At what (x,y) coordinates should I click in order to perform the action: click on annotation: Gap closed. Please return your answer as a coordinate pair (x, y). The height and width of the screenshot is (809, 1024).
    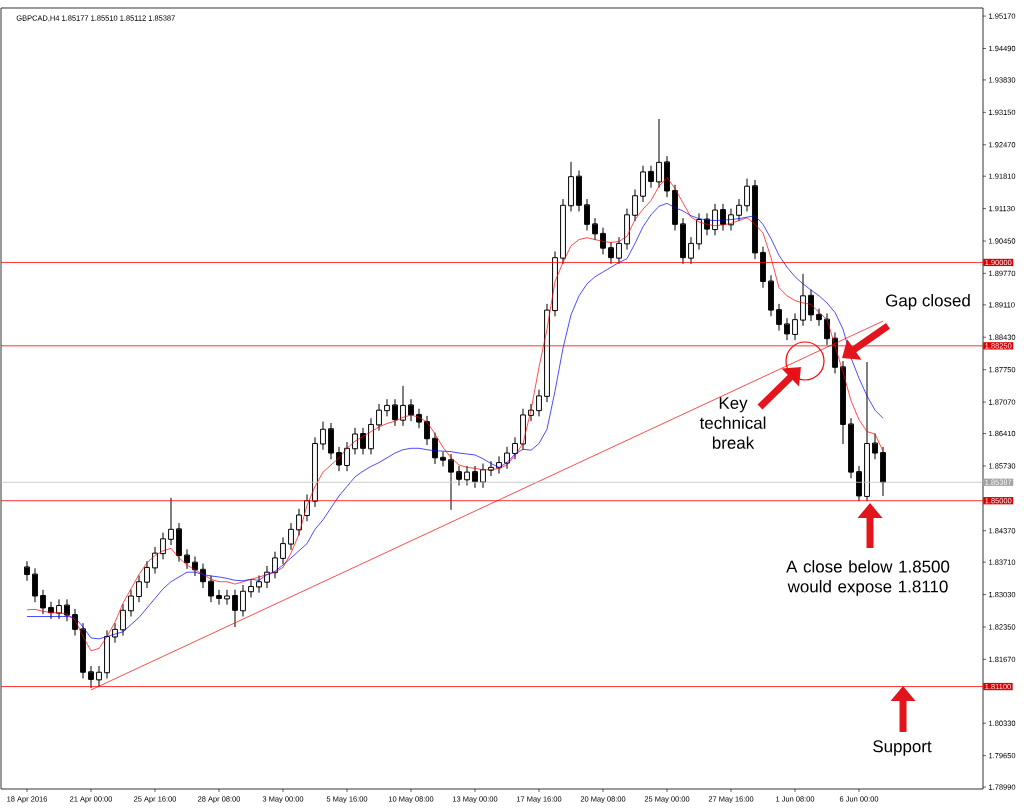
    Looking at the image, I should click on (928, 302).